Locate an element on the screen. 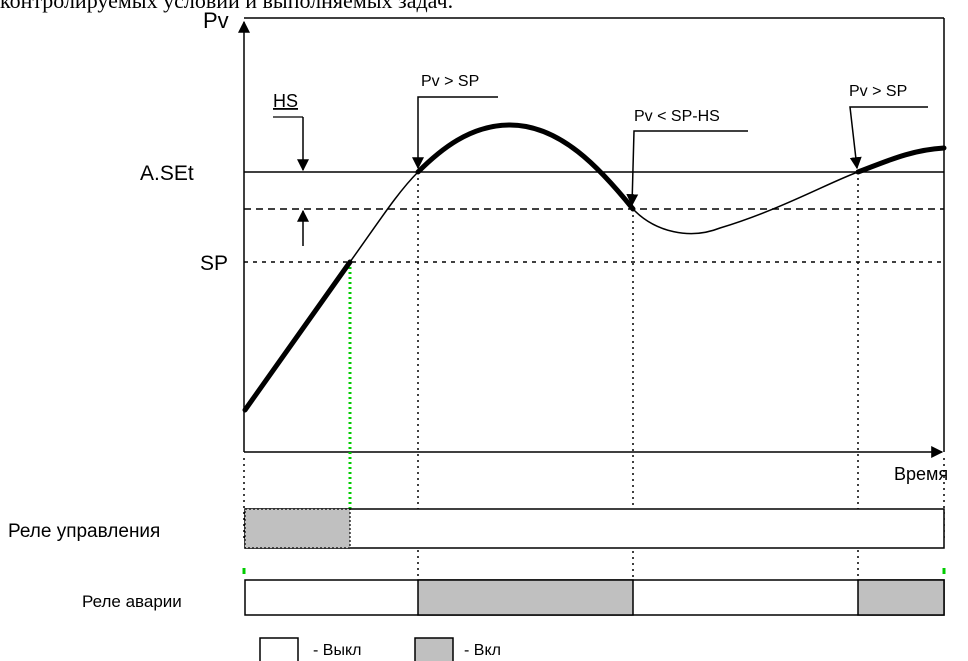  control-relay-label: Реле управления is located at coordinates (84, 531).